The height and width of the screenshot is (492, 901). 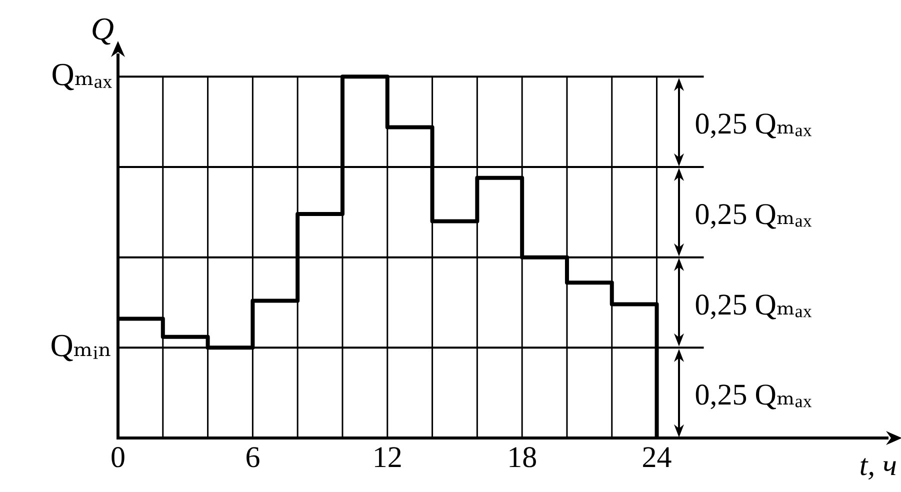 I want to click on x-tick-label: 6, so click(x=252, y=457).